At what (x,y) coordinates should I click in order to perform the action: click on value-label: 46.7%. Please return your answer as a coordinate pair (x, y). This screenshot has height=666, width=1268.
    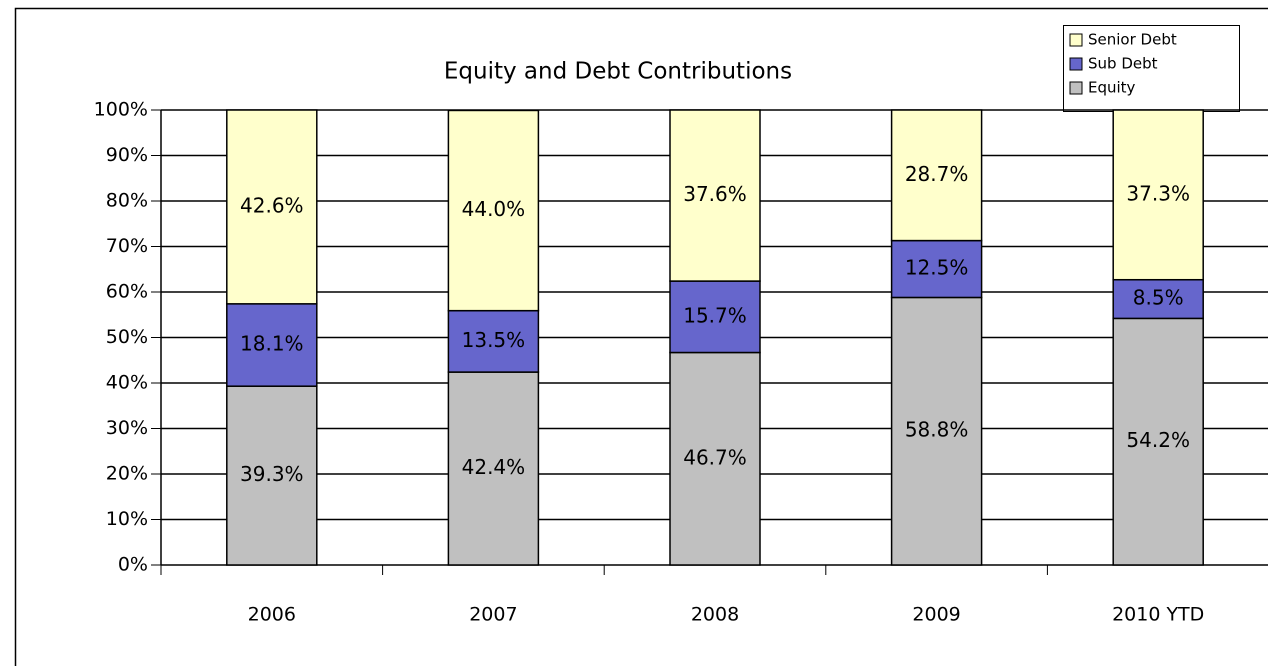
    Looking at the image, I should click on (715, 457).